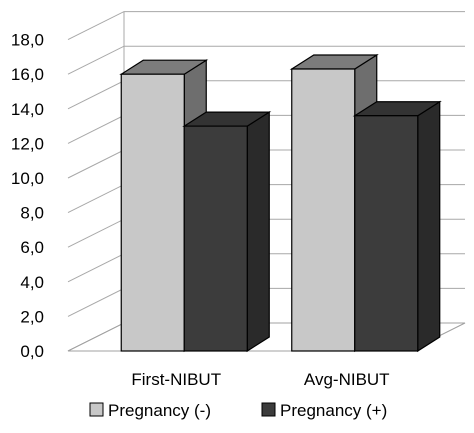  I want to click on category-label: First-NIBUT, so click(176, 379).